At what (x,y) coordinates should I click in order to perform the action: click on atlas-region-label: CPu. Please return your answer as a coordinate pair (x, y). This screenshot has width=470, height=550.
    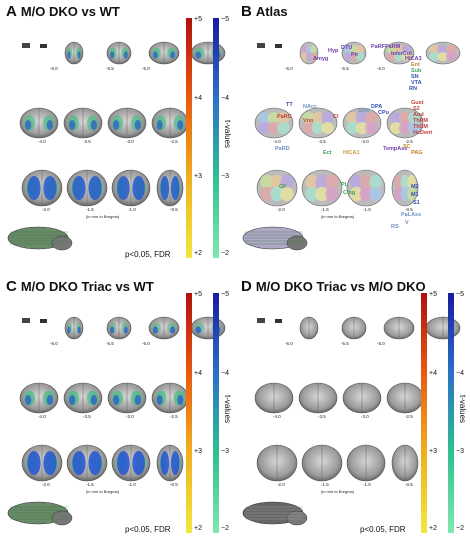
    Looking at the image, I should click on (383, 113).